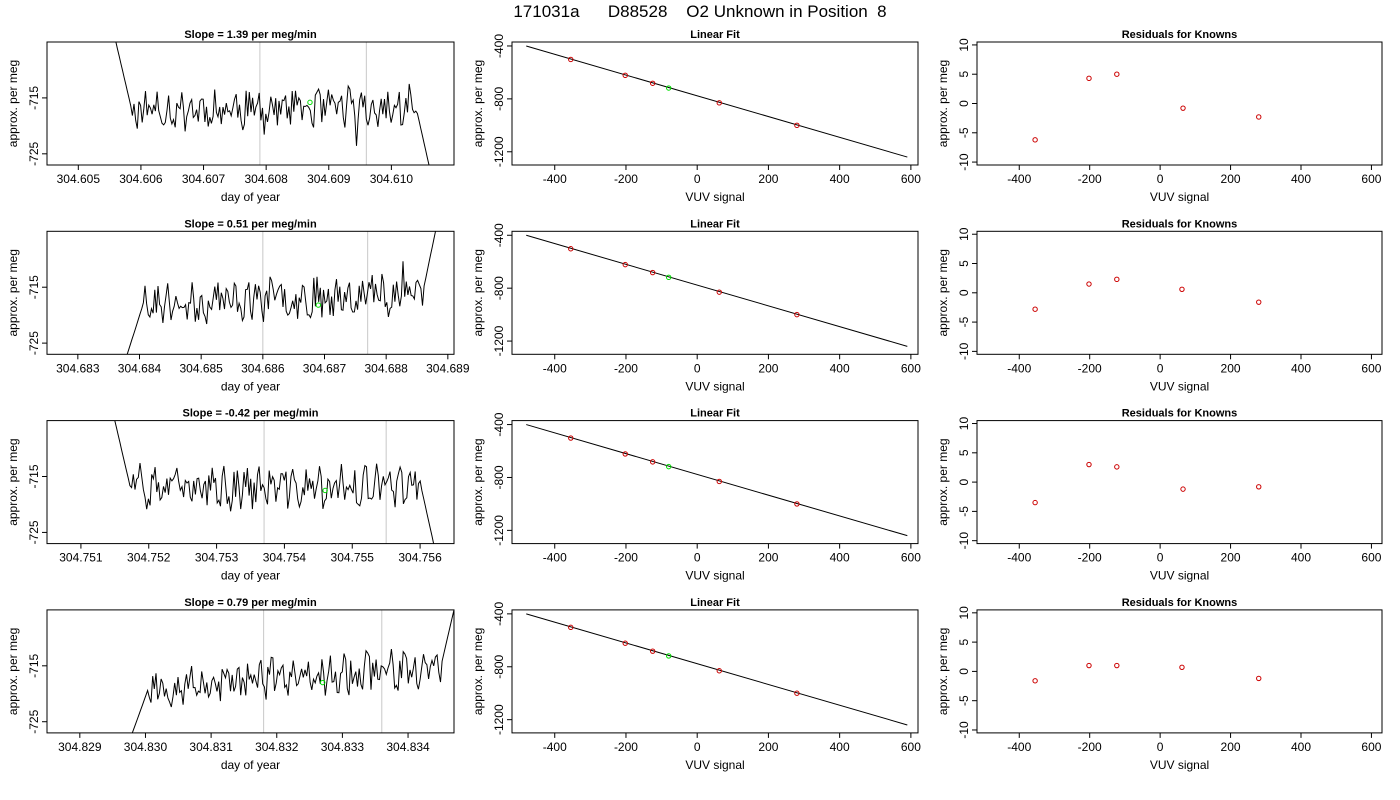  Describe the element at coordinates (201, 368) in the screenshot. I see `x-tick-label: 304.685` at that location.